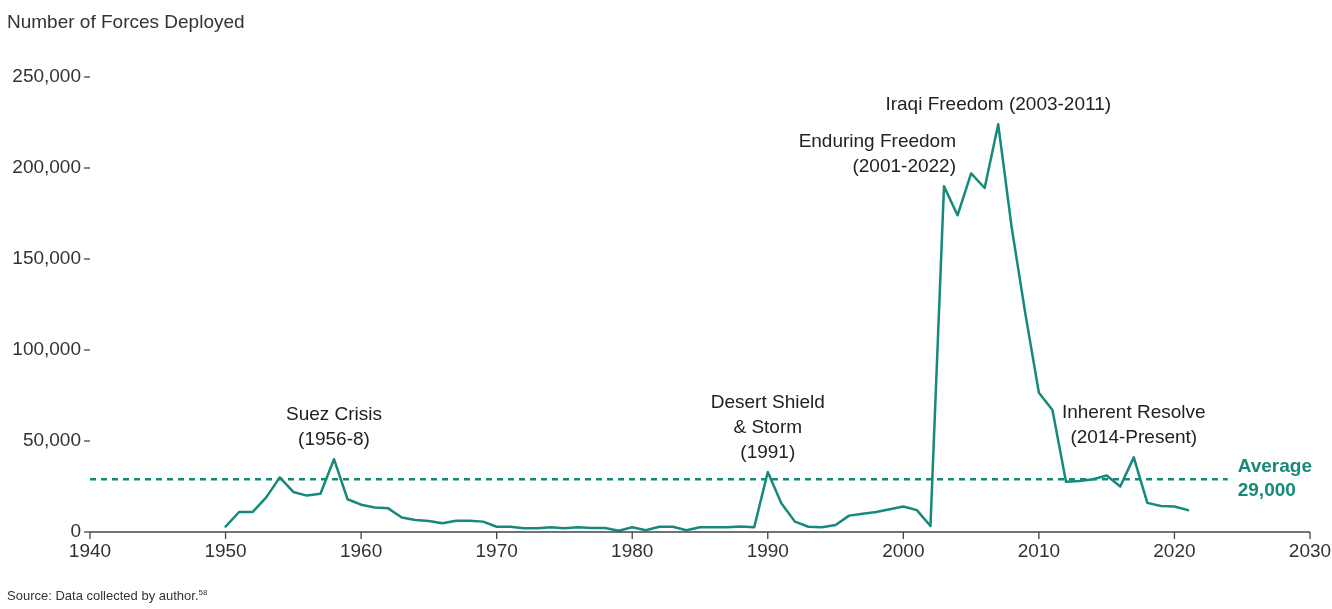  Describe the element at coordinates (46, 76) in the screenshot. I see `y-tick-label: 250,000` at that location.